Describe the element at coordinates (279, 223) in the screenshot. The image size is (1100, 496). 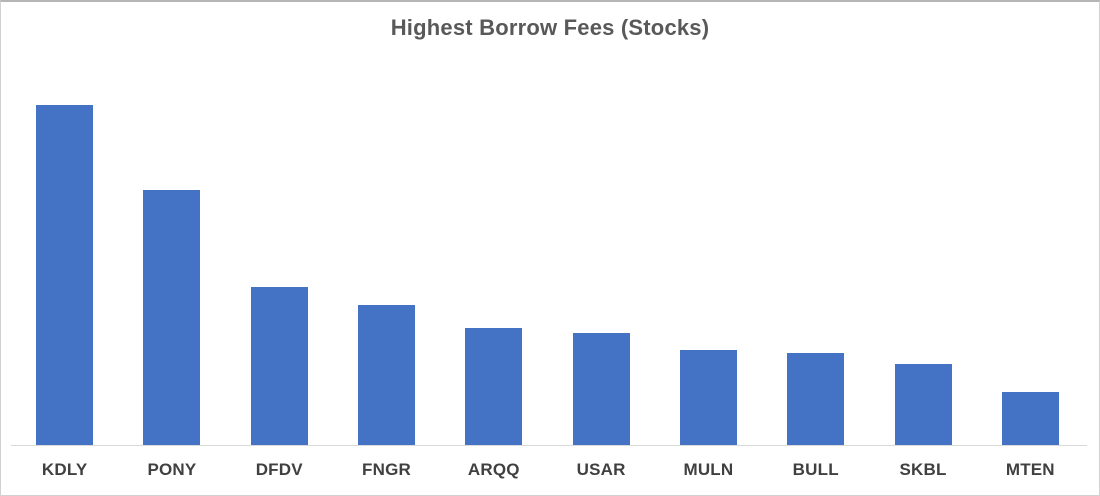
I see `bar-slot-dfdv` at that location.